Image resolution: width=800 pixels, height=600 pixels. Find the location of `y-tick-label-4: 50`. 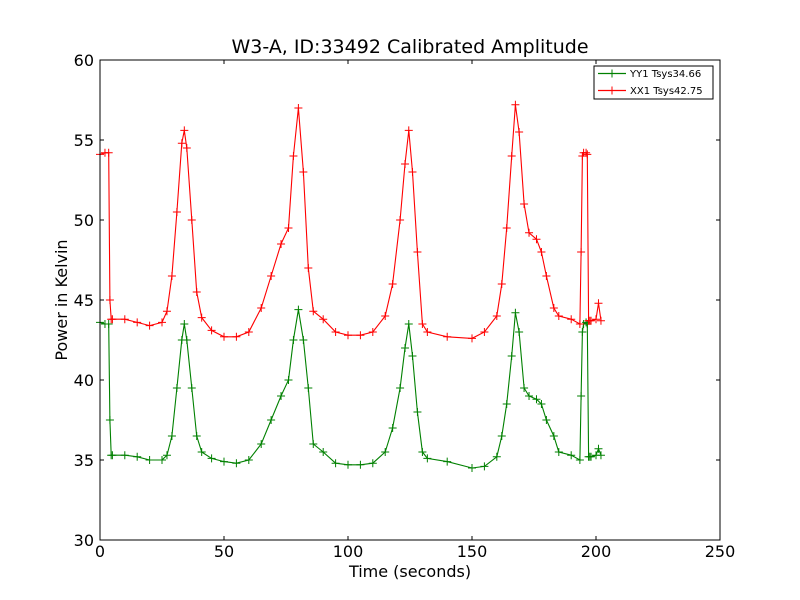

y-tick-label-4: 50 is located at coordinates (84, 220).